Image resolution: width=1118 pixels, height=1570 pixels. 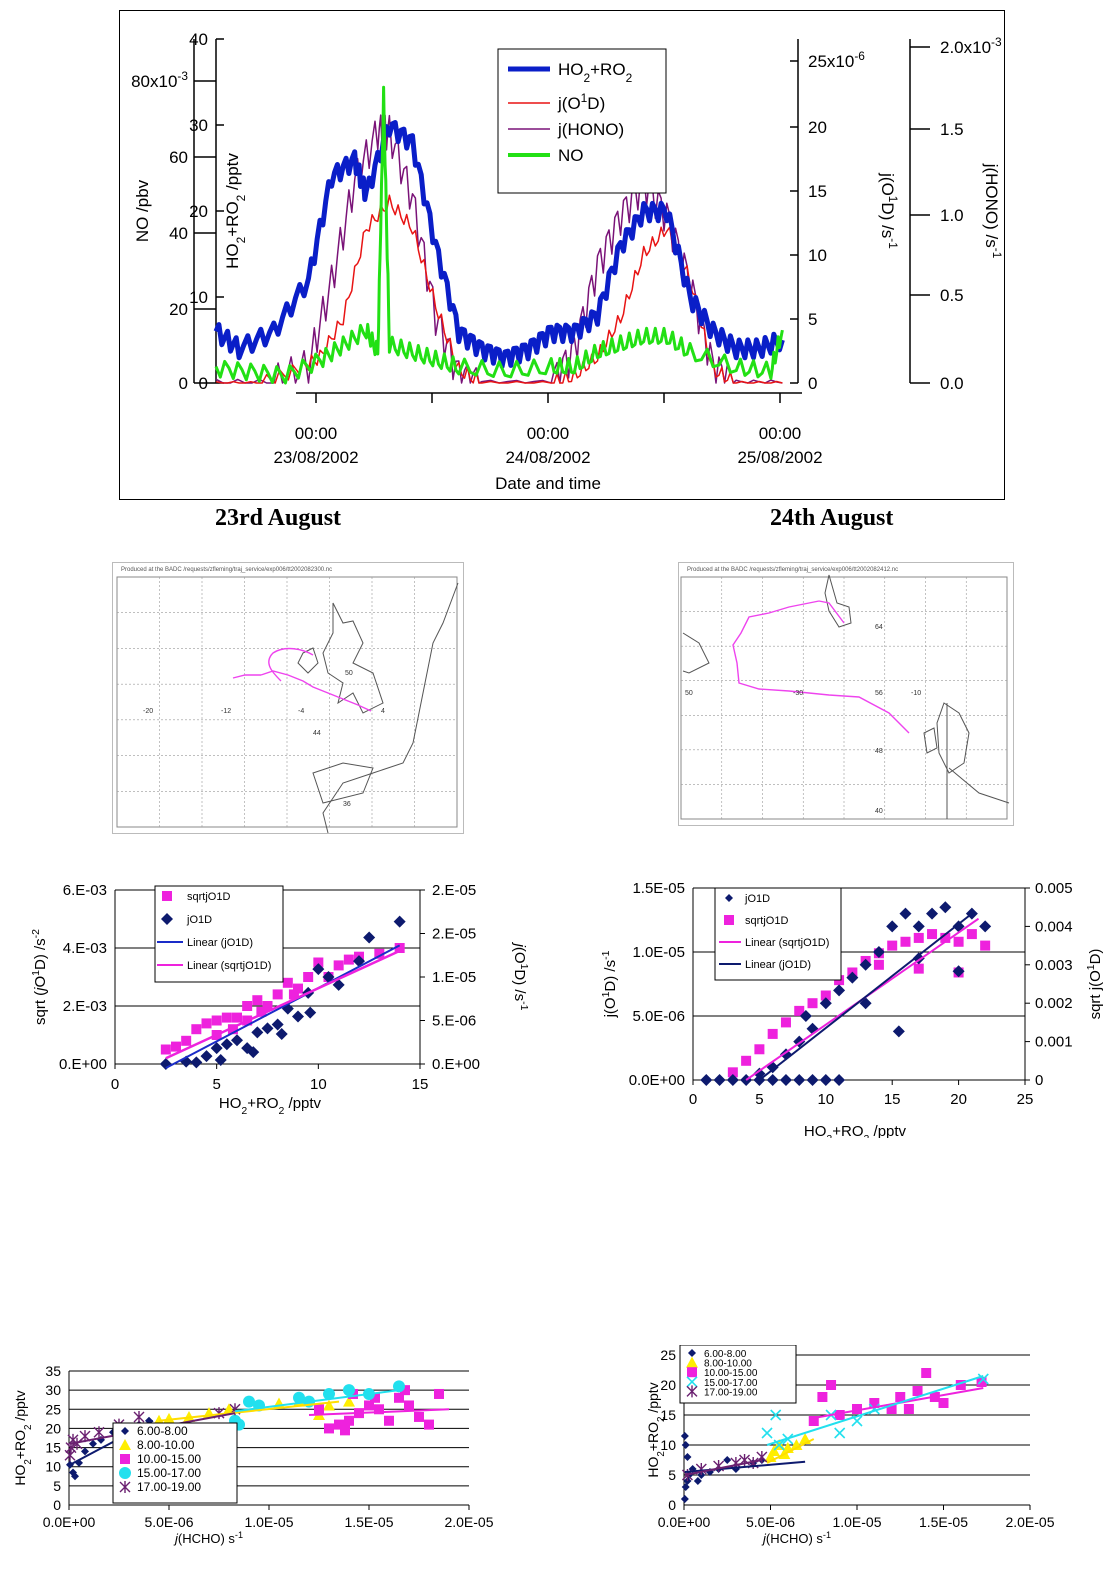 I want to click on y2-tick-label: 5.E-06, so click(x=454, y=1021).